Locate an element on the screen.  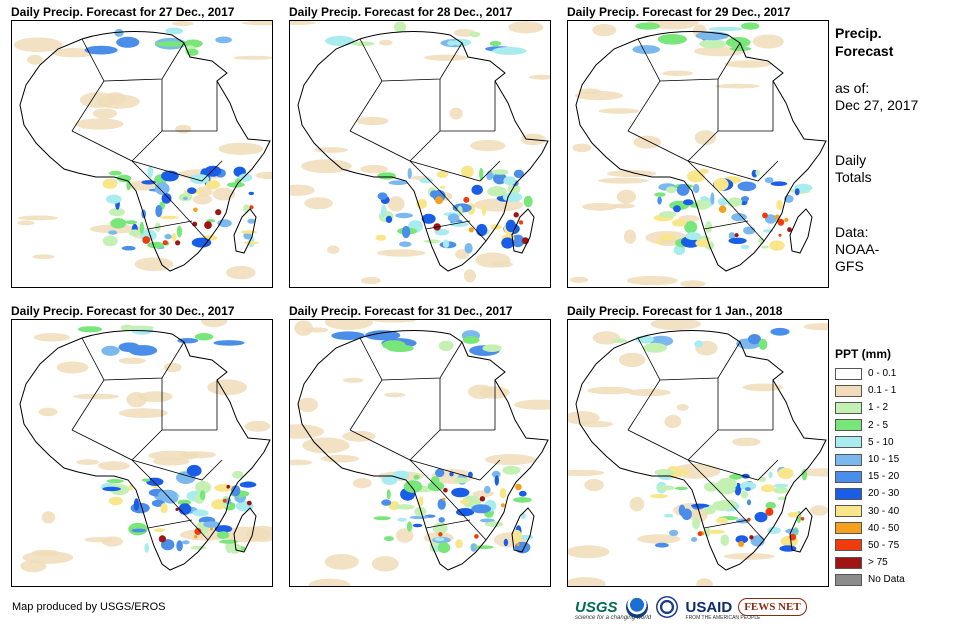
legend-label: > 75 is located at coordinates (878, 563).